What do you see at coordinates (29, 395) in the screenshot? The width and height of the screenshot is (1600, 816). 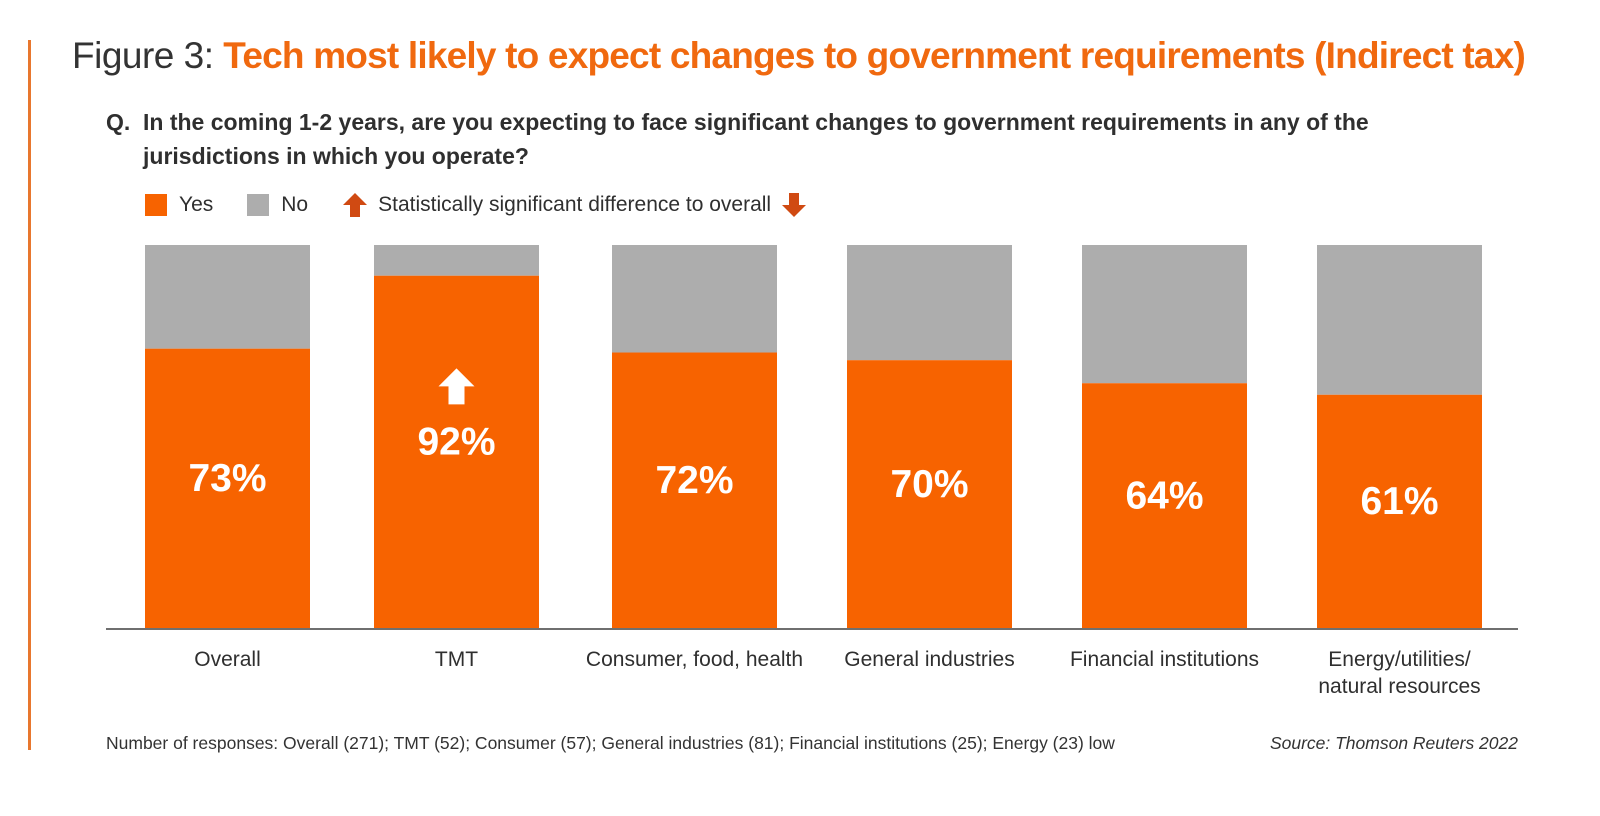 I see `accent-rule` at bounding box center [29, 395].